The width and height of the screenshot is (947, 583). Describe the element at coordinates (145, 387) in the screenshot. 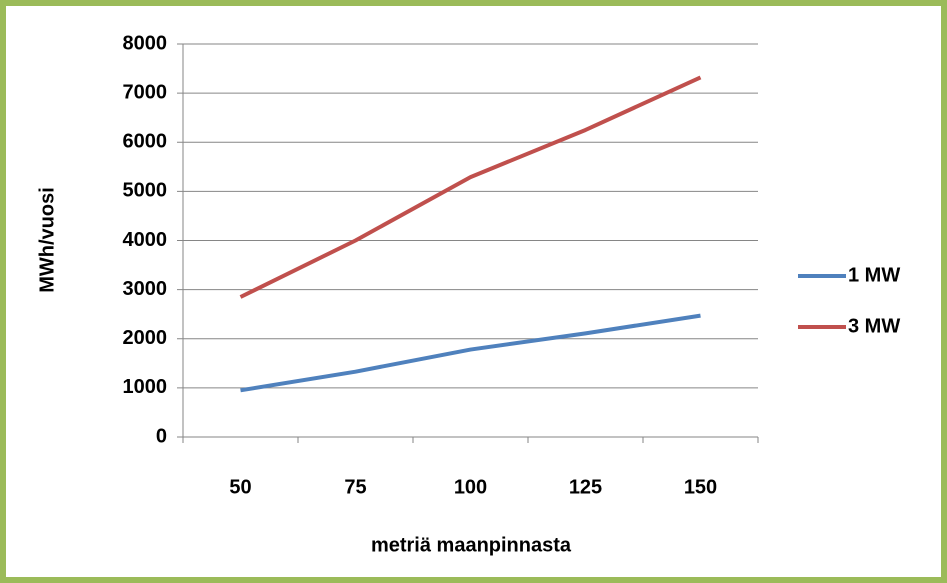

I see `y-tick-label: 1000` at that location.